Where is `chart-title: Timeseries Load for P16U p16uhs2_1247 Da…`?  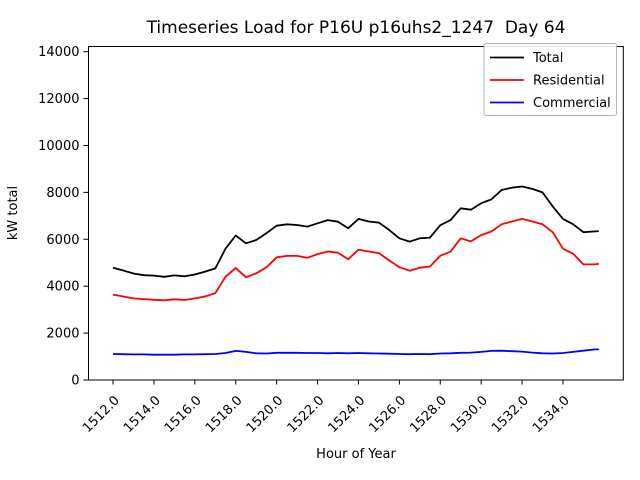
chart-title: Timeseries Load for P16U p16uhs2_1247 Da… is located at coordinates (356, 28).